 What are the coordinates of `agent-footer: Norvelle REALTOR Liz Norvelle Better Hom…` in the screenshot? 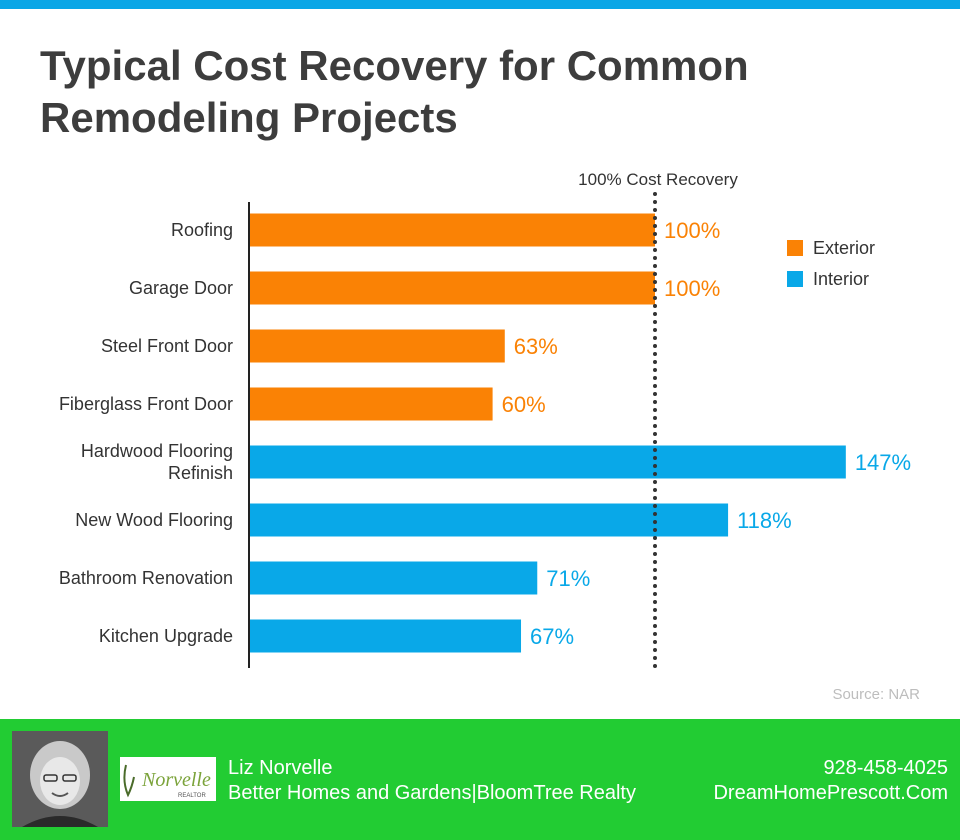 It's located at (480, 779).